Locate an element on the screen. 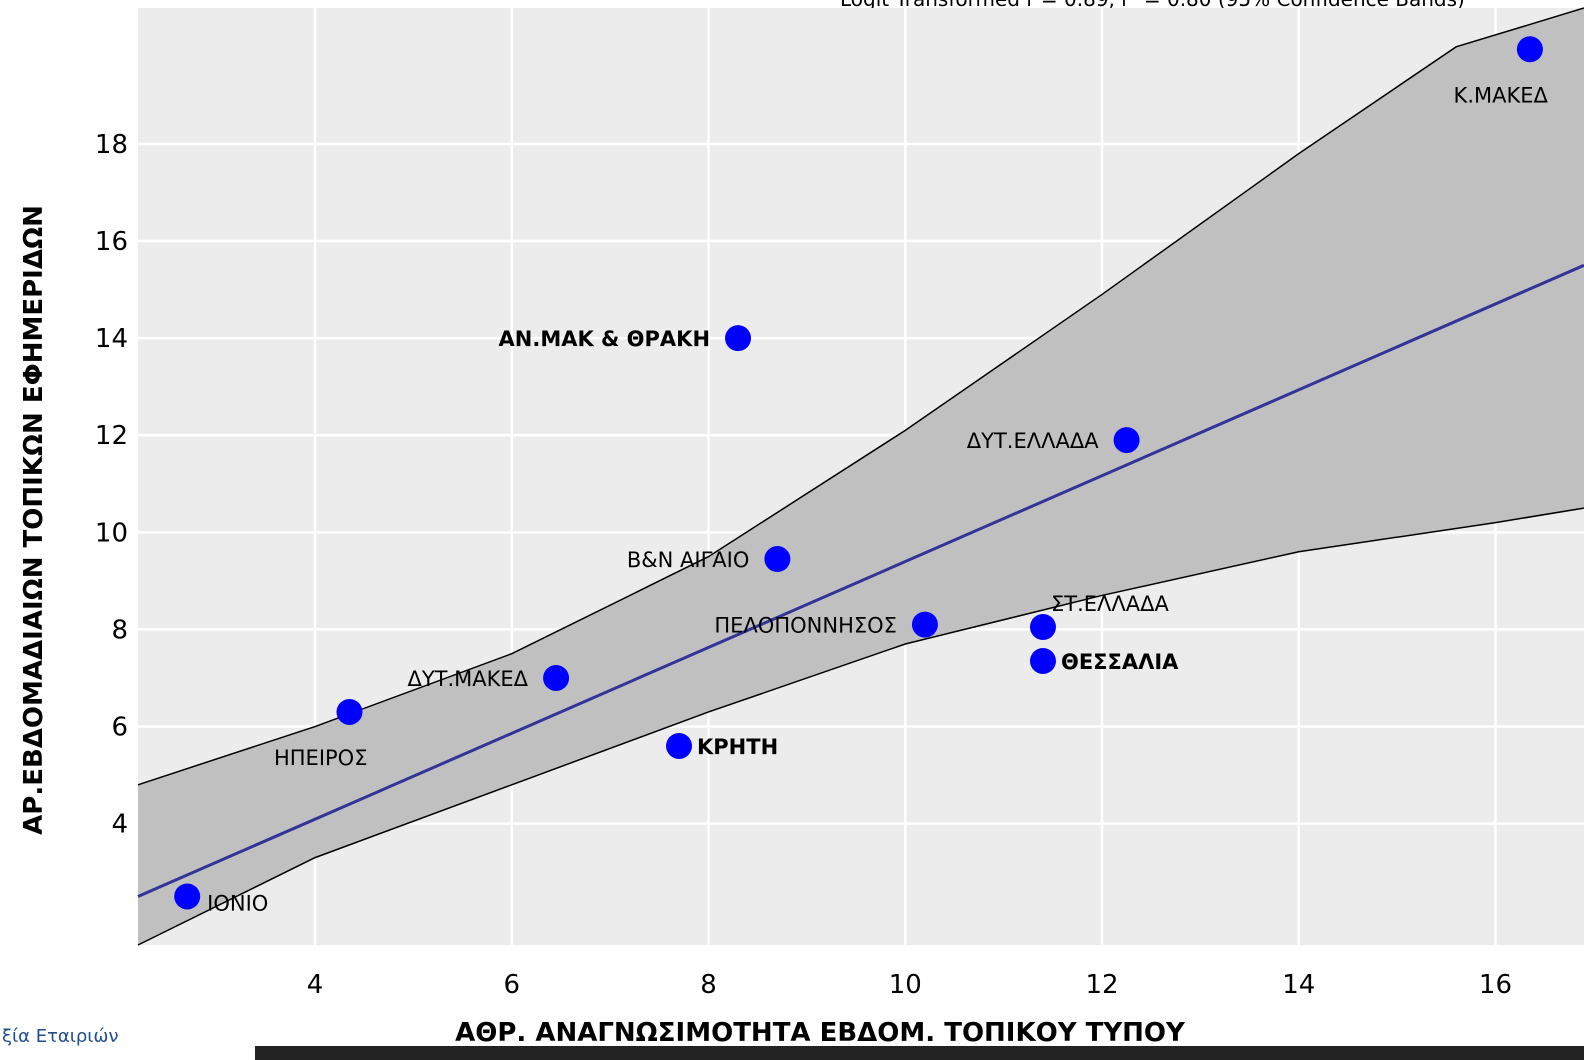 The height and width of the screenshot is (1060, 1584). footer-decoration: ξία Εταιριών is located at coordinates (793, 1043).